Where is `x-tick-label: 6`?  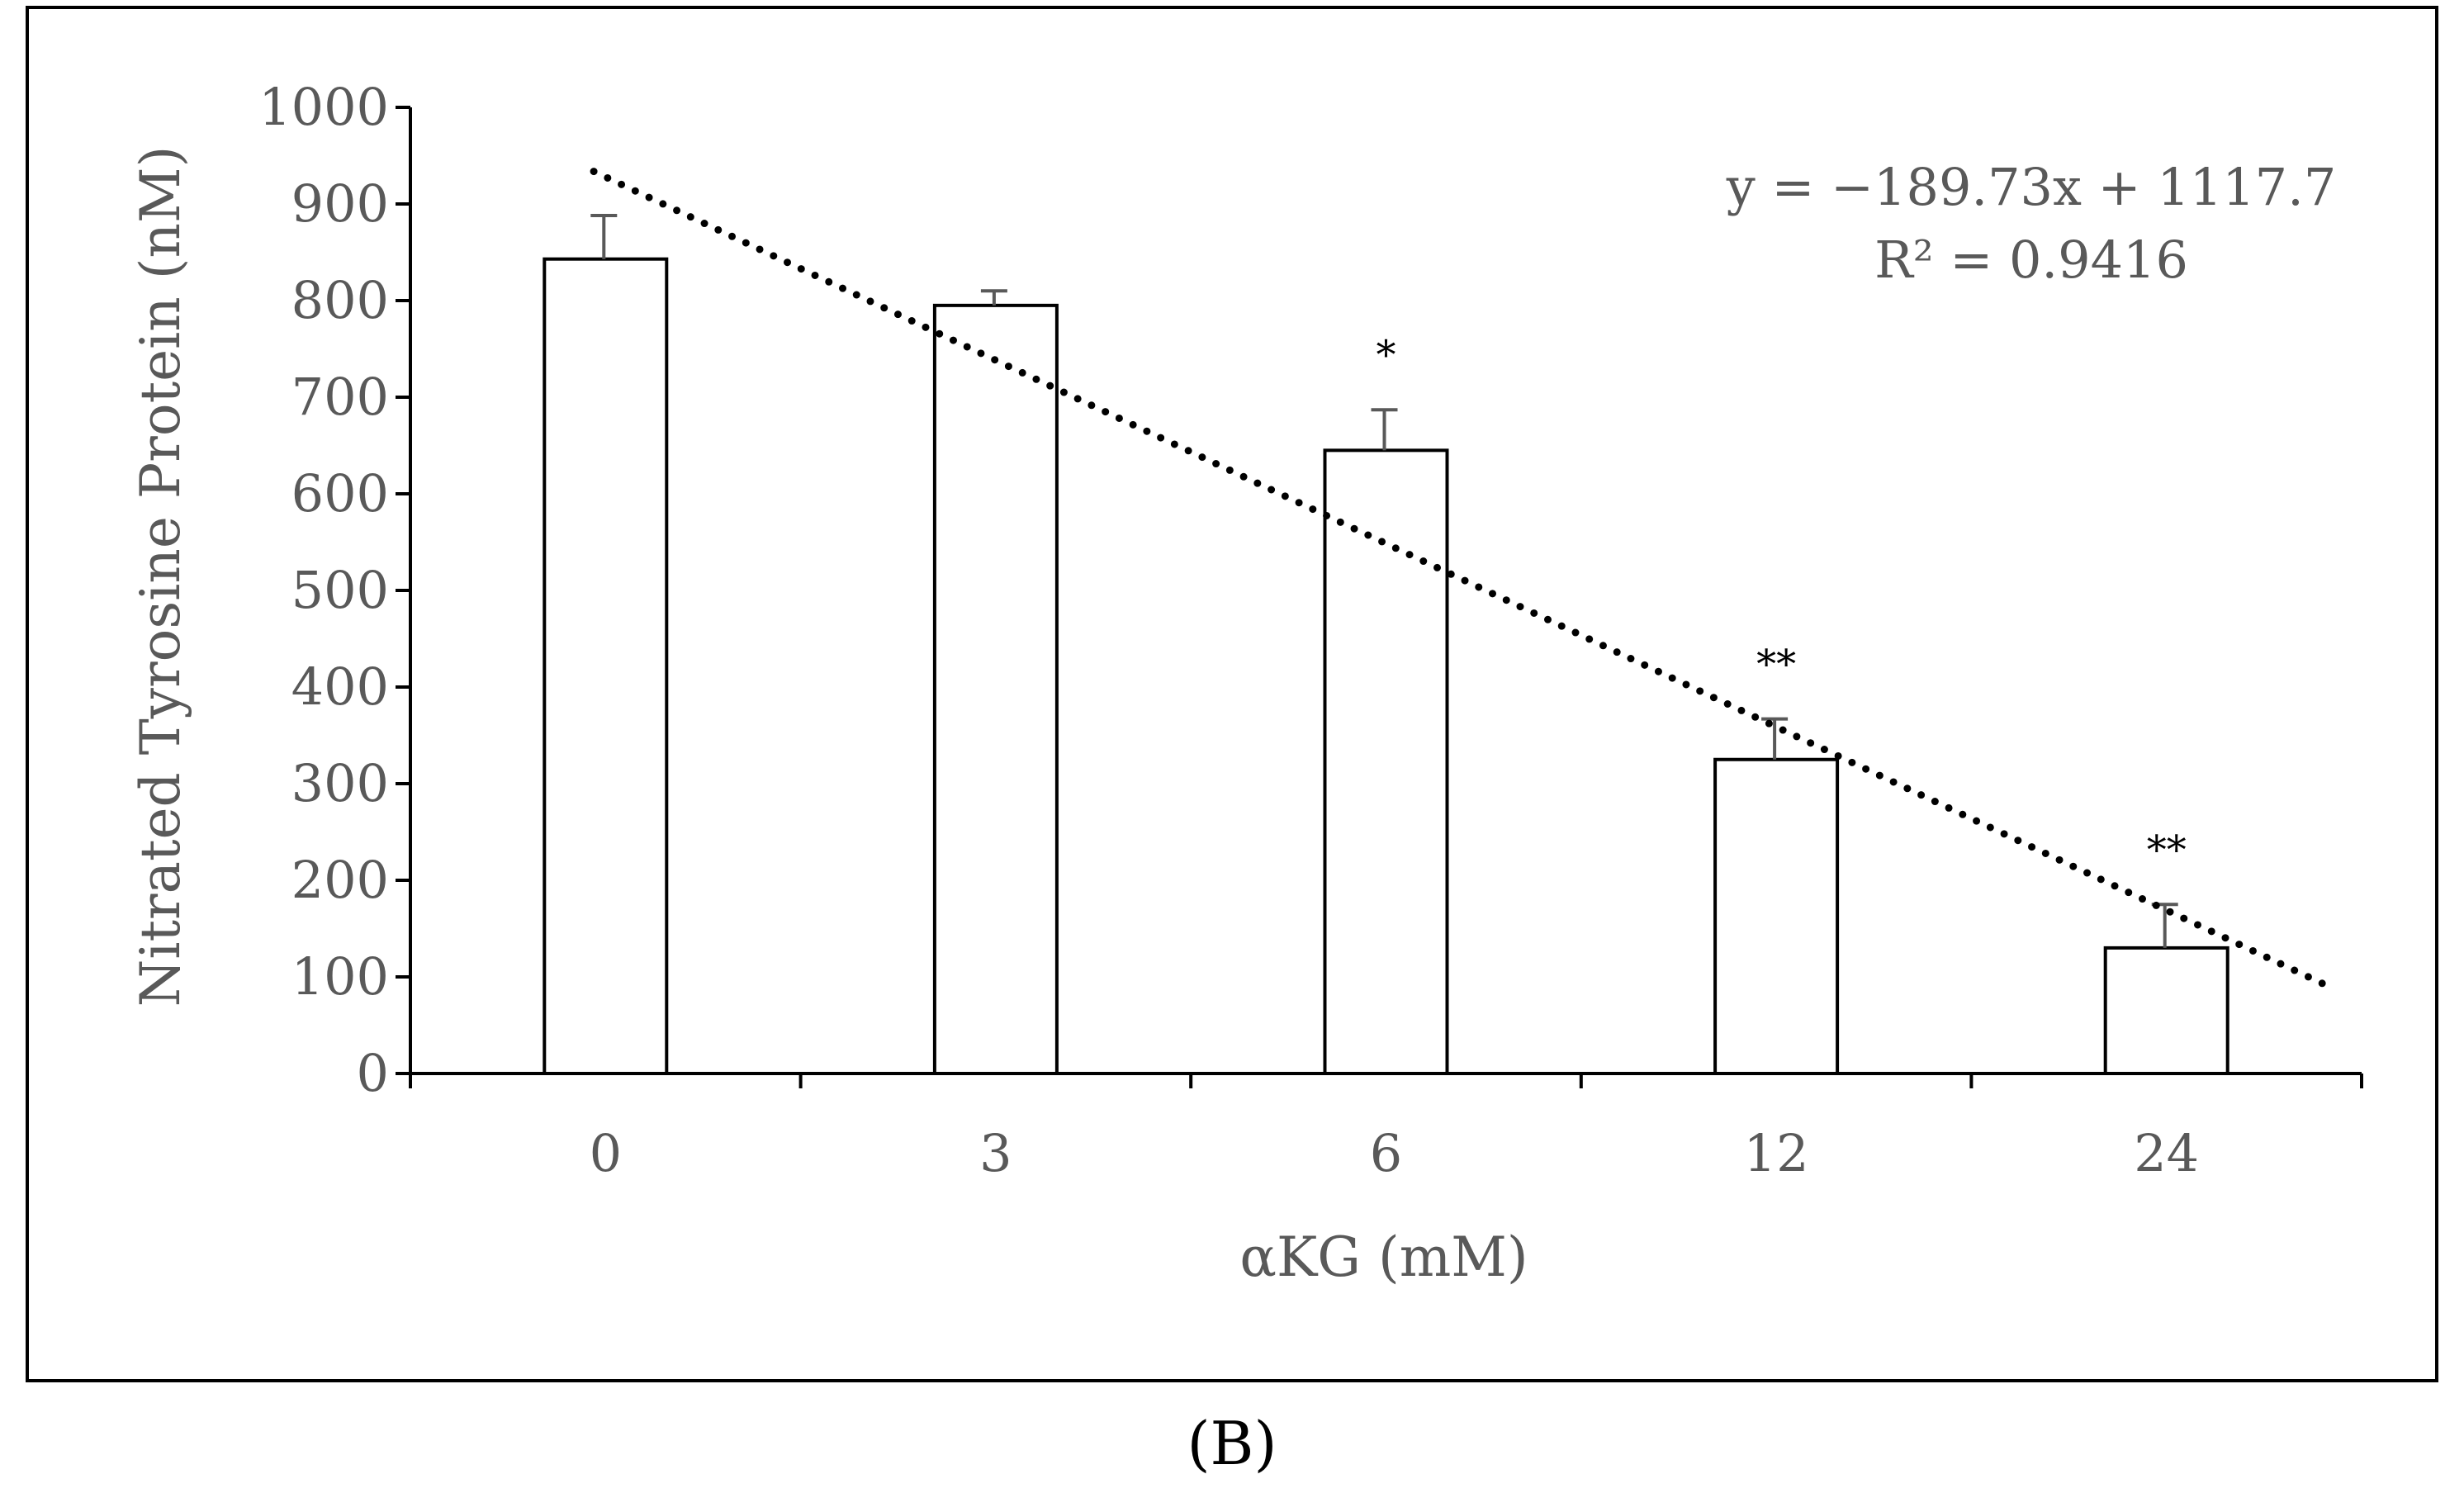 x-tick-label: 6 is located at coordinates (1386, 1153).